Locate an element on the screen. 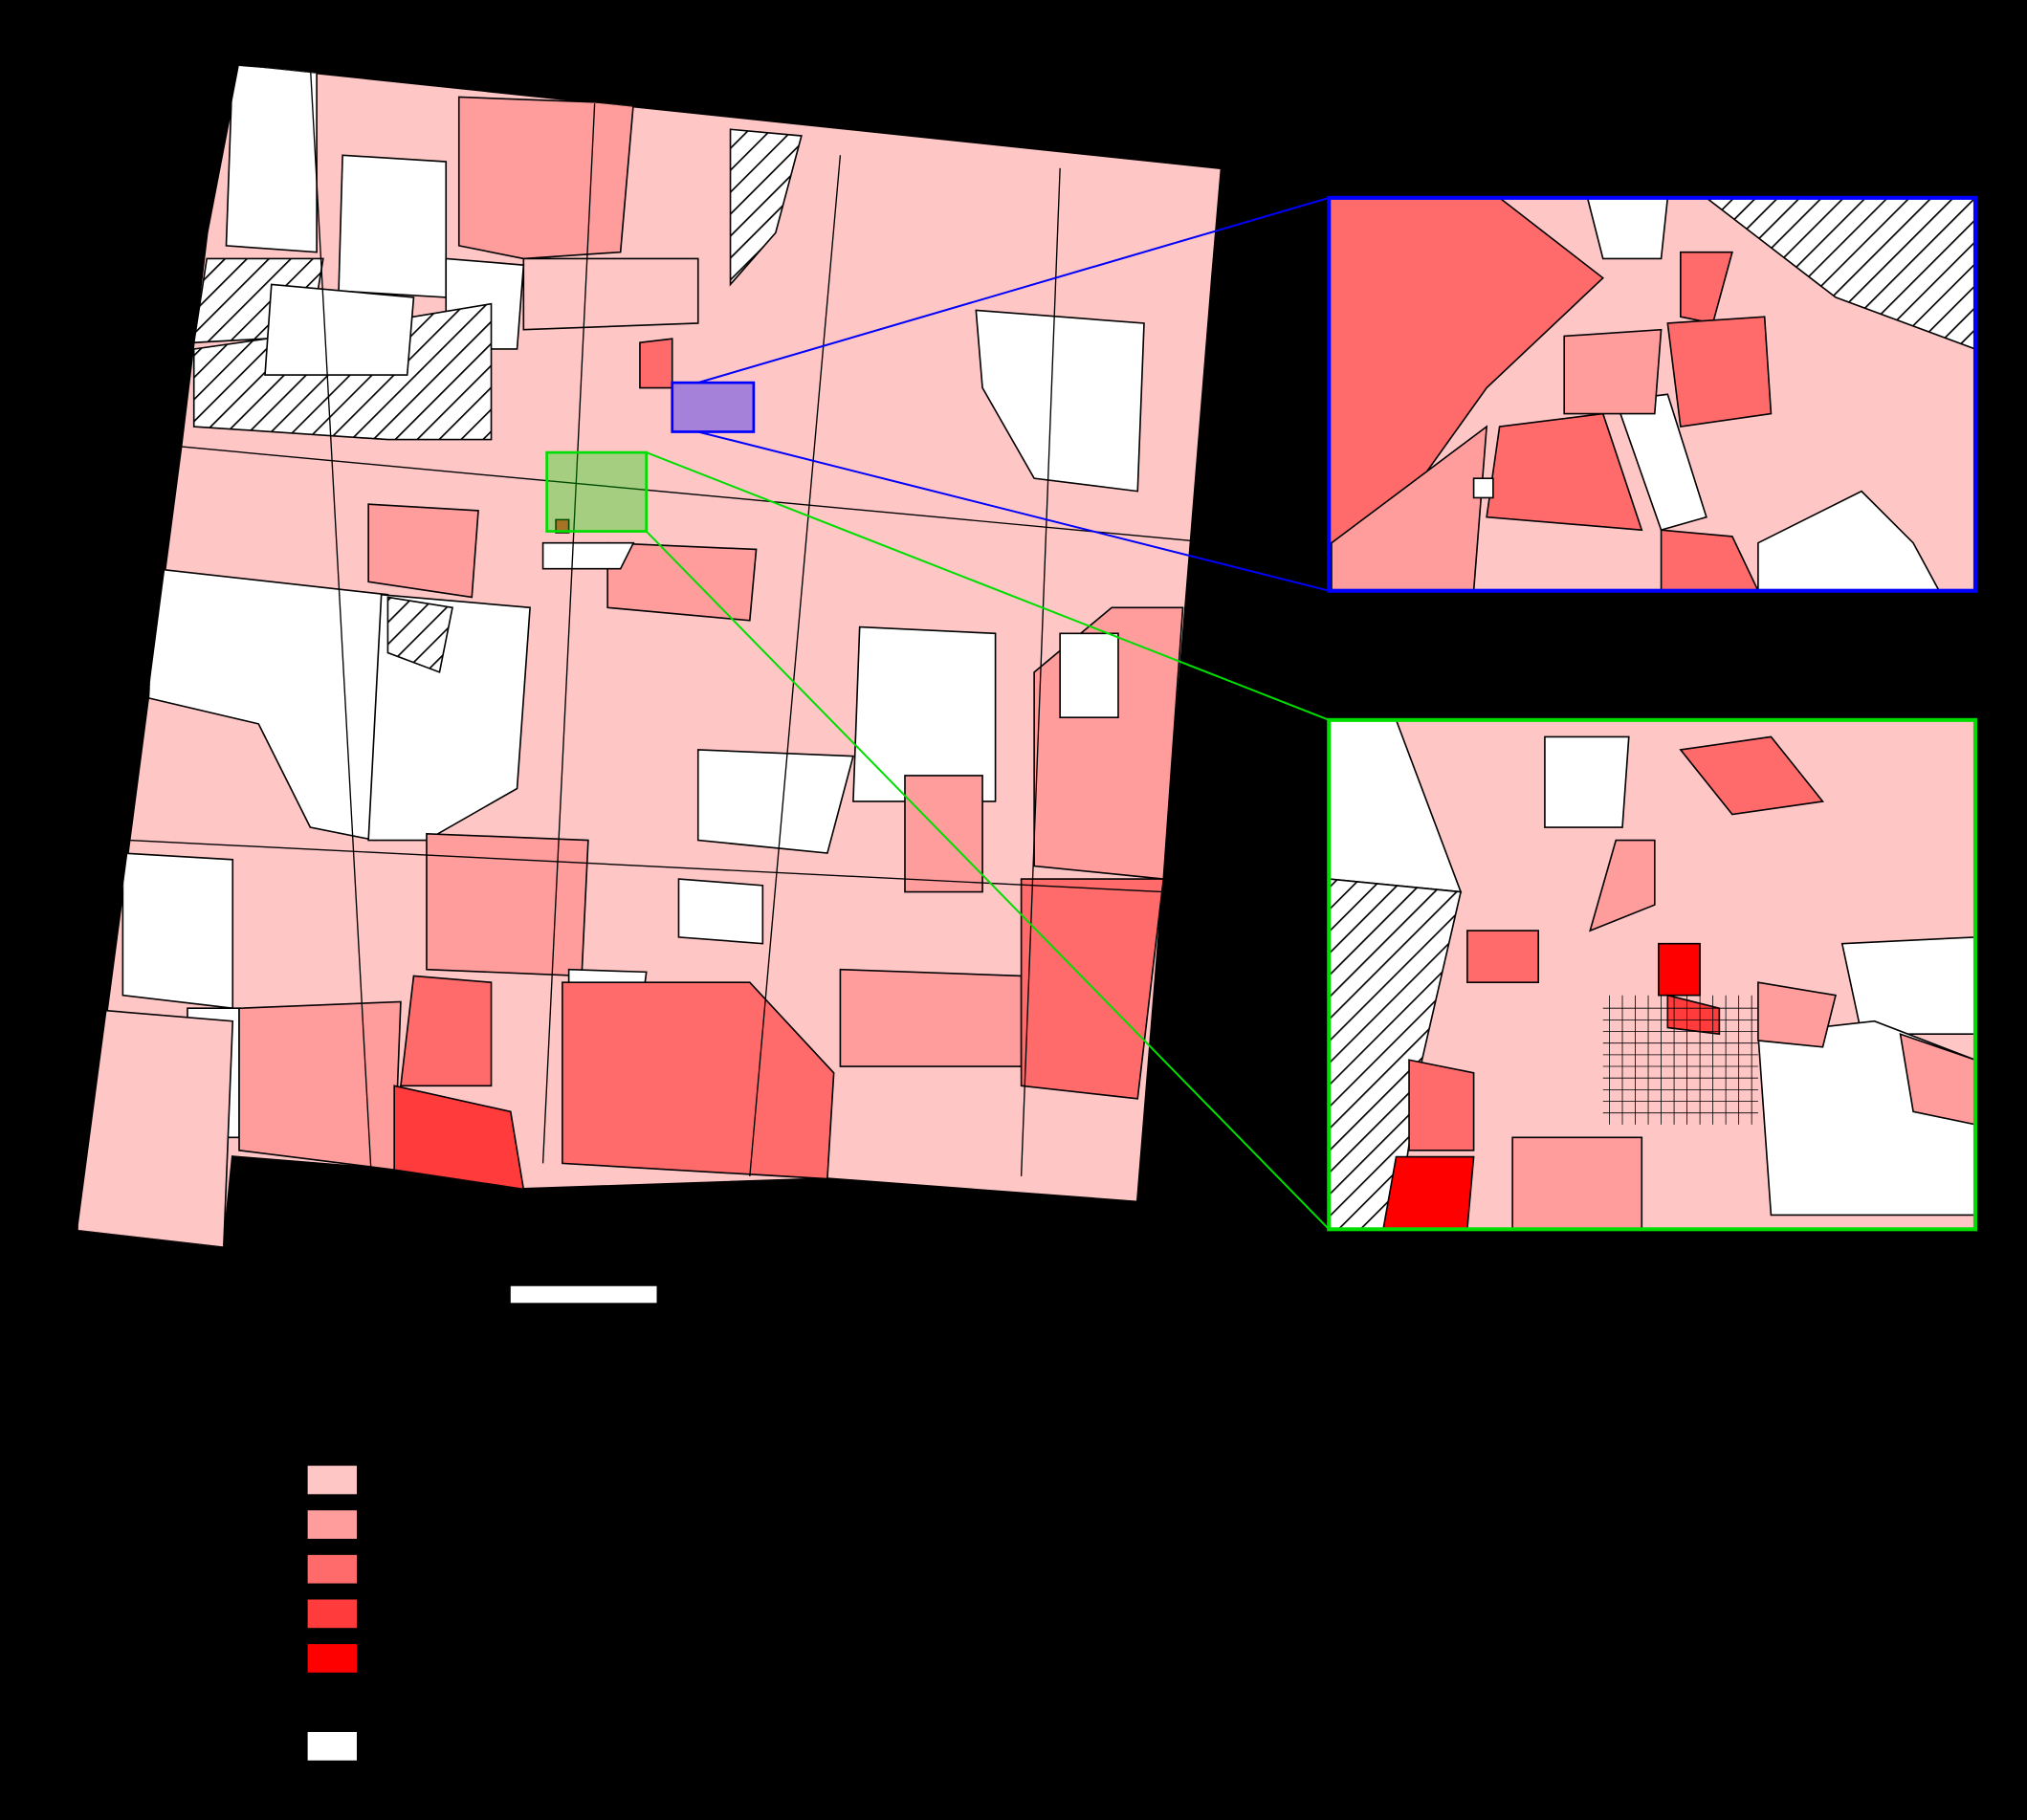  inset-frame-central is located at coordinates (1652, 975).